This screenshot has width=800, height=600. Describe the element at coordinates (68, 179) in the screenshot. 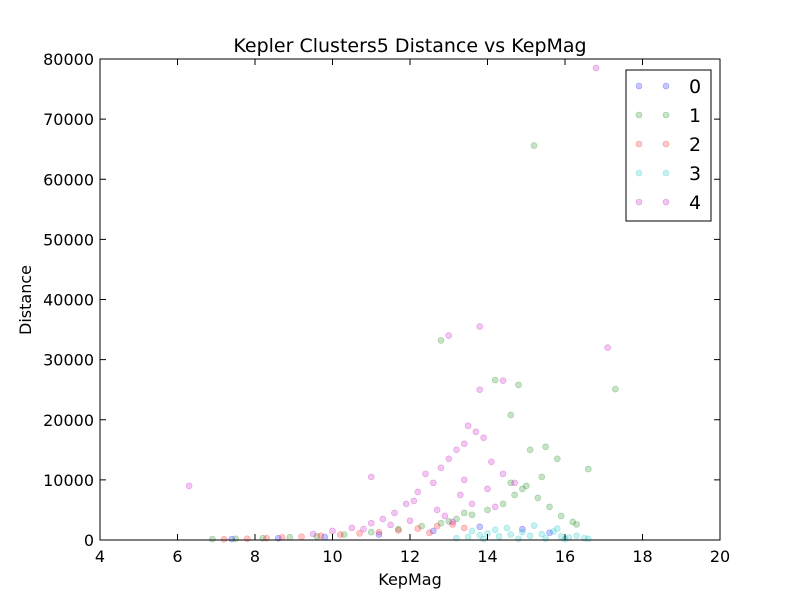

I see `y-tick-label: 60000` at that location.